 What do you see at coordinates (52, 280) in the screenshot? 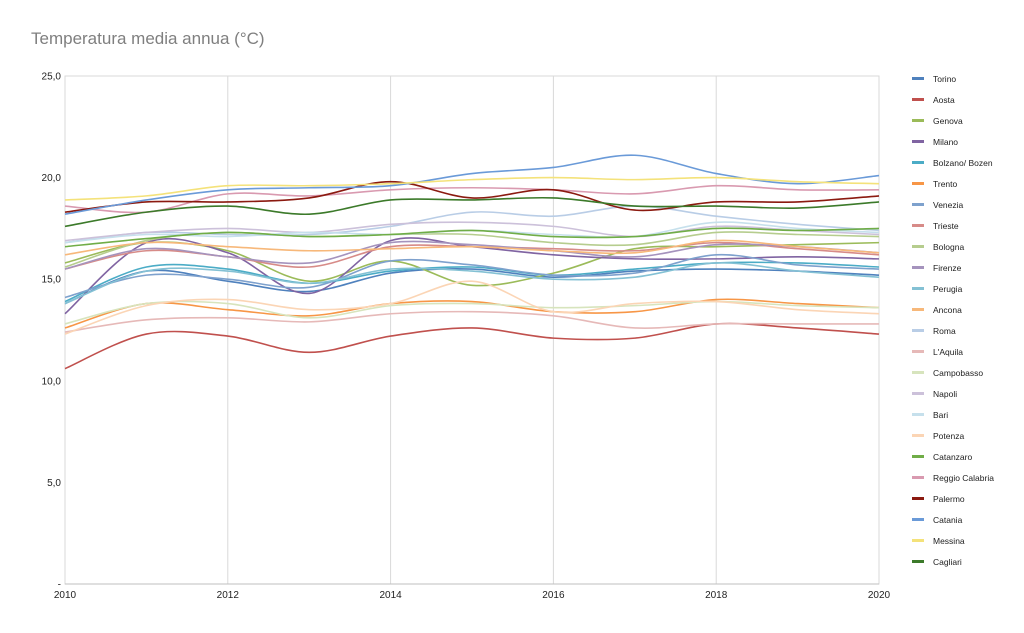
I see `y-tick-label: 15,0` at bounding box center [52, 280].